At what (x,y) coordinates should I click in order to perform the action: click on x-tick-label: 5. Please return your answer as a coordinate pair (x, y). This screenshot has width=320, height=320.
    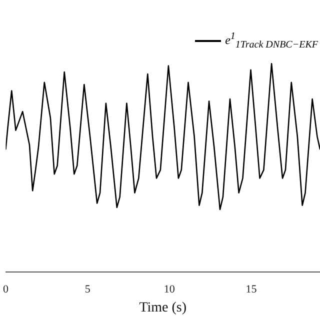
    Looking at the image, I should click on (87, 289).